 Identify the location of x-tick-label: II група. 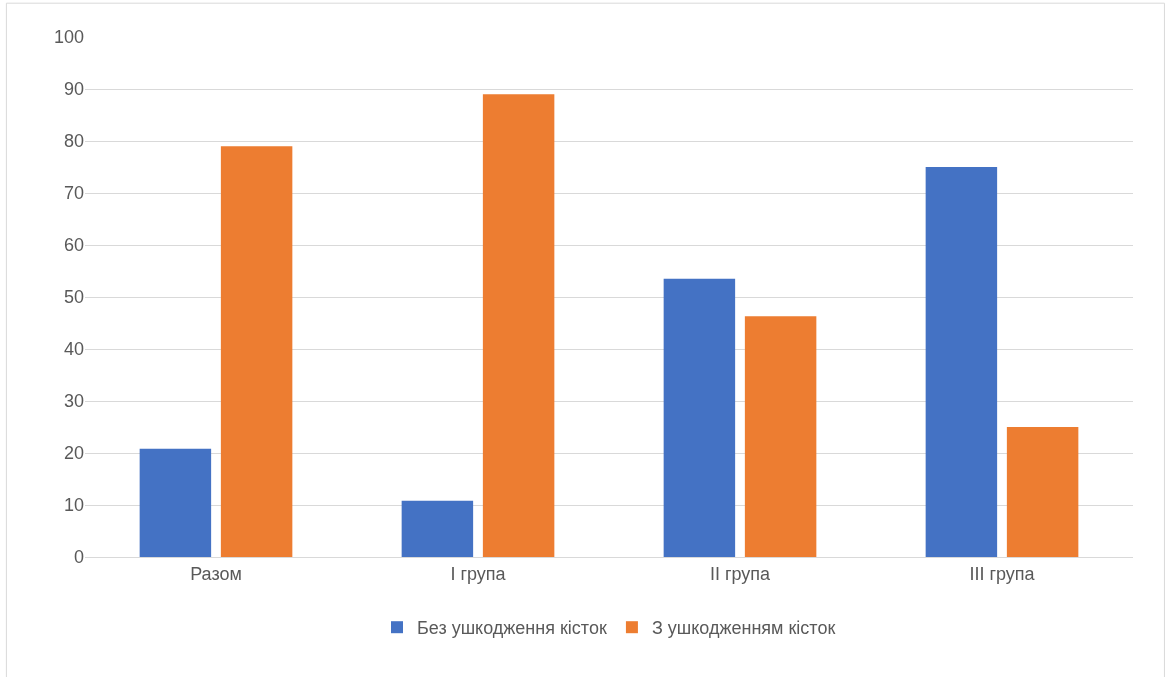
(740, 573).